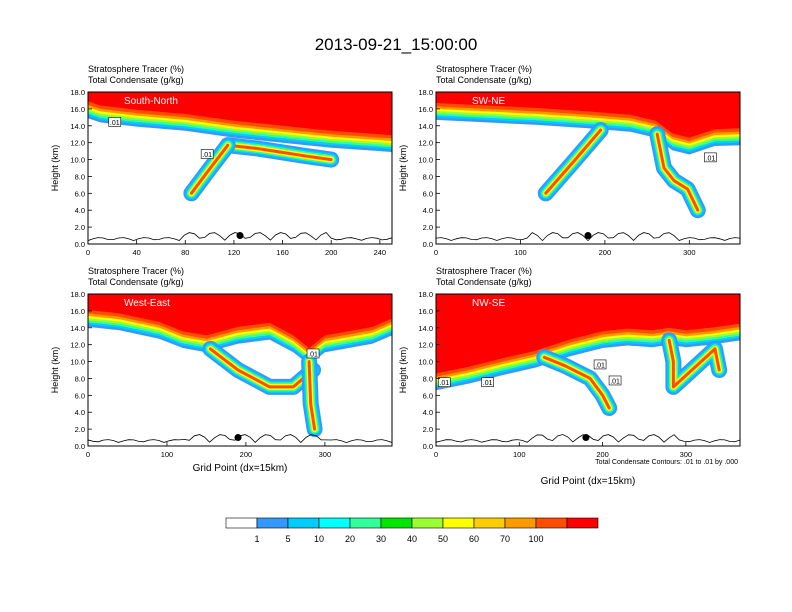 This screenshot has width=792, height=612. Describe the element at coordinates (535, 539) in the screenshot. I see `colorbar-label: 100` at that location.